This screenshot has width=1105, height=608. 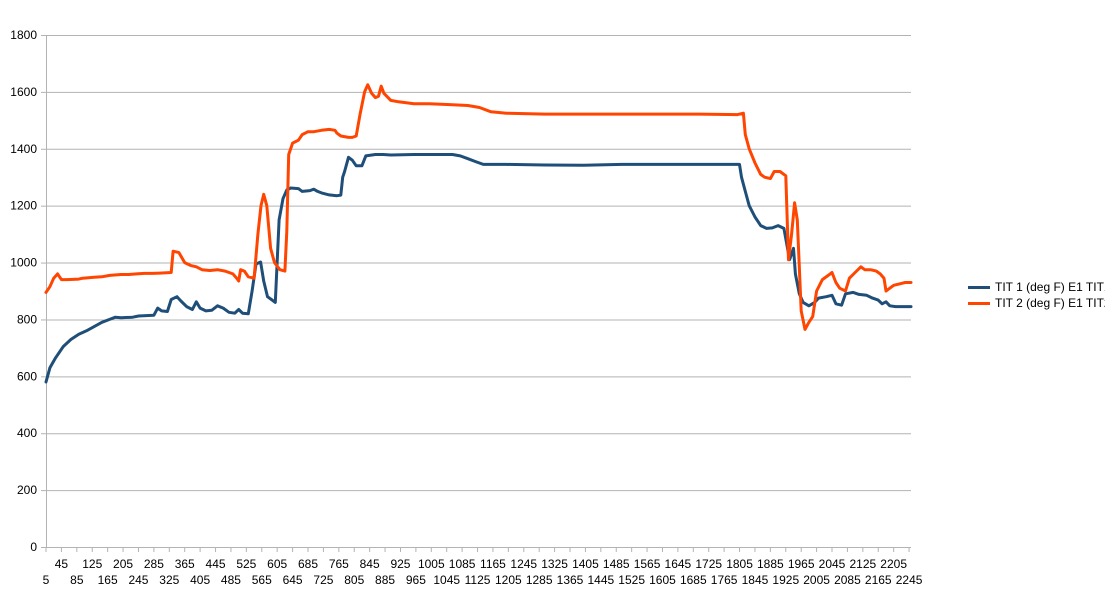 I want to click on x-tick-label: 1205, so click(x=508, y=580).